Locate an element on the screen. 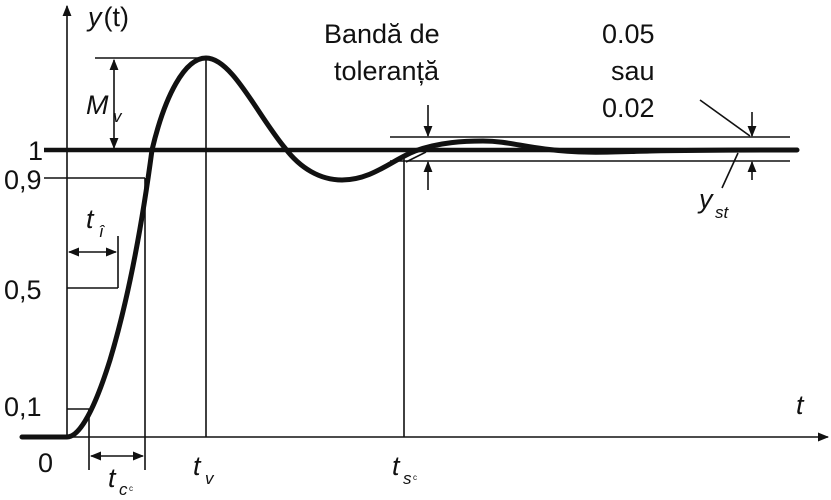 This screenshot has height=500, width=831. growth-time-label-mark: c is located at coordinates (131, 488).